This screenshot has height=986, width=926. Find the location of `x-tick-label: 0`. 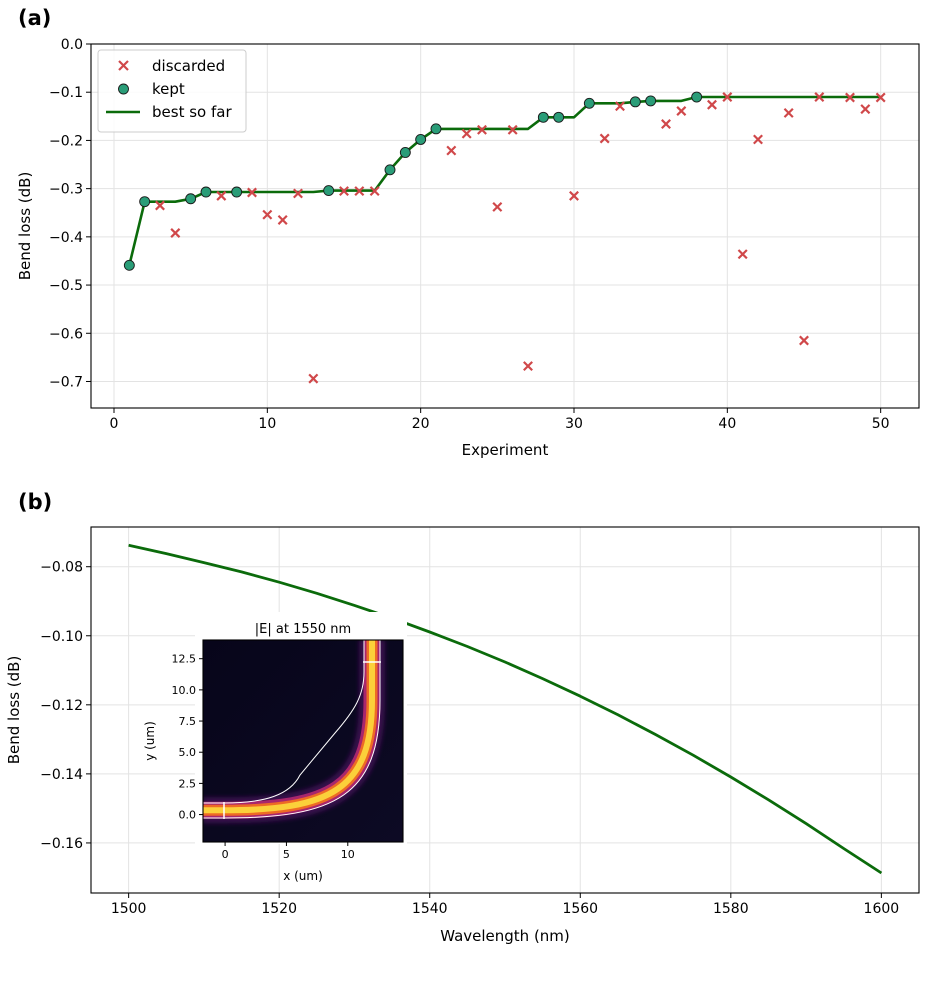

x-tick-label: 0 is located at coordinates (114, 424).